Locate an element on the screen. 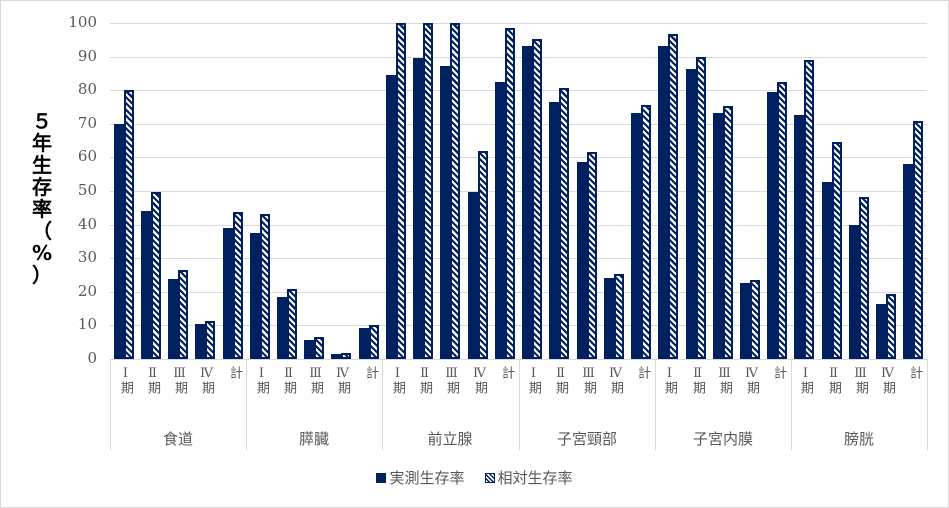 This screenshot has width=949, height=508. y-axis-title-char: 率 is located at coordinates (42, 209).